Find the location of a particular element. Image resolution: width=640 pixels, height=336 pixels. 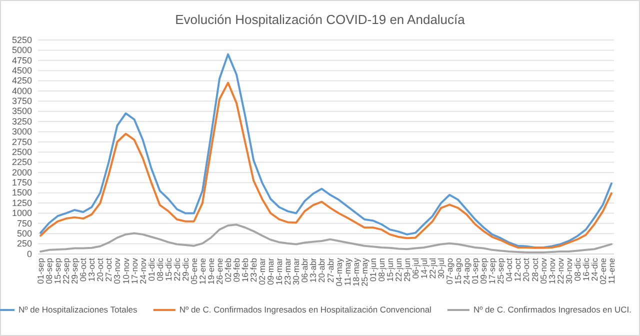

y-tick-label: 250 is located at coordinates (24, 243).